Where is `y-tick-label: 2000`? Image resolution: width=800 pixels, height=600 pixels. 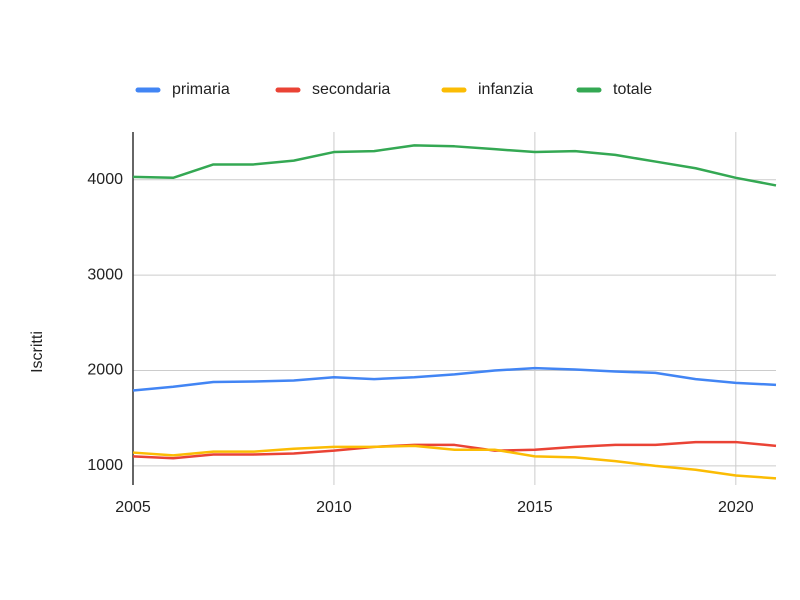
y-tick-label: 2000 is located at coordinates (105, 370).